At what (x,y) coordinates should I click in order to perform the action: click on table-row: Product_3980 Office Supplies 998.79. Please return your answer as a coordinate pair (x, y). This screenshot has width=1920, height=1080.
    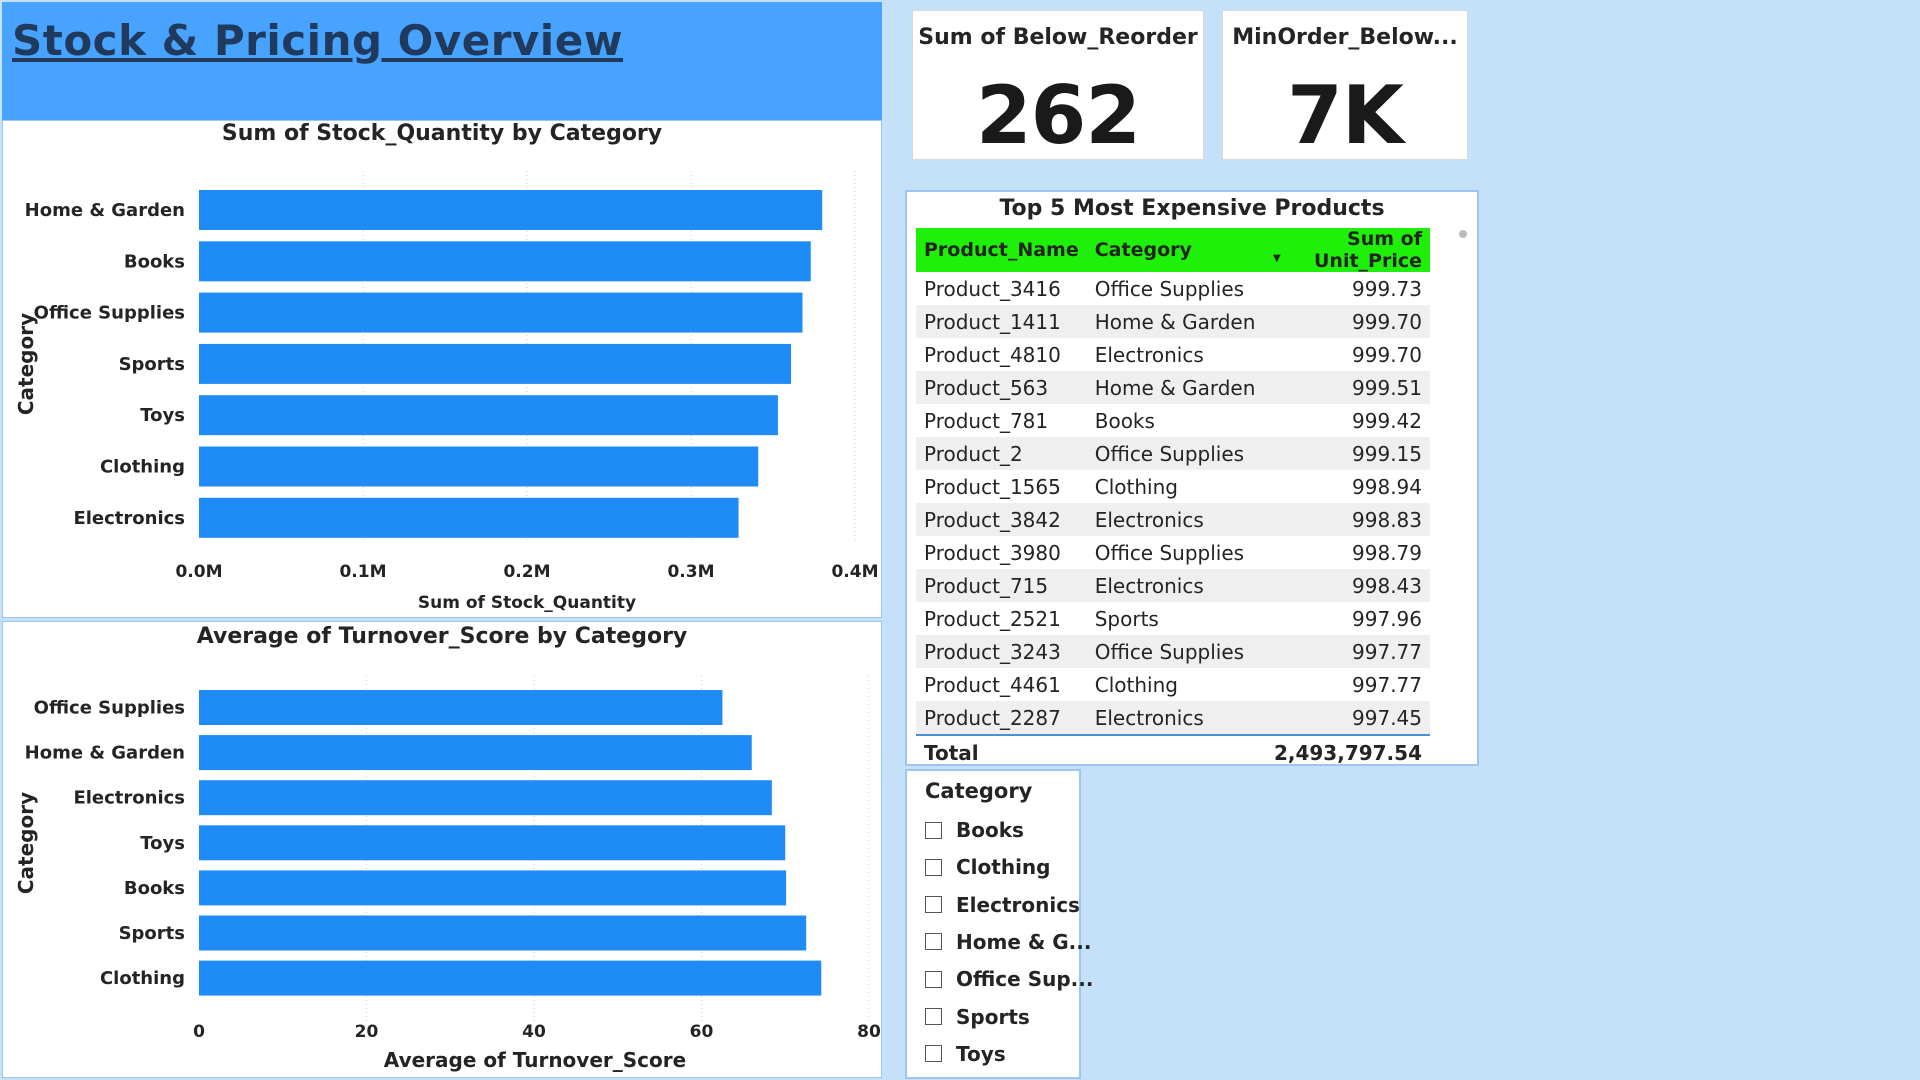
    Looking at the image, I should click on (1173, 552).